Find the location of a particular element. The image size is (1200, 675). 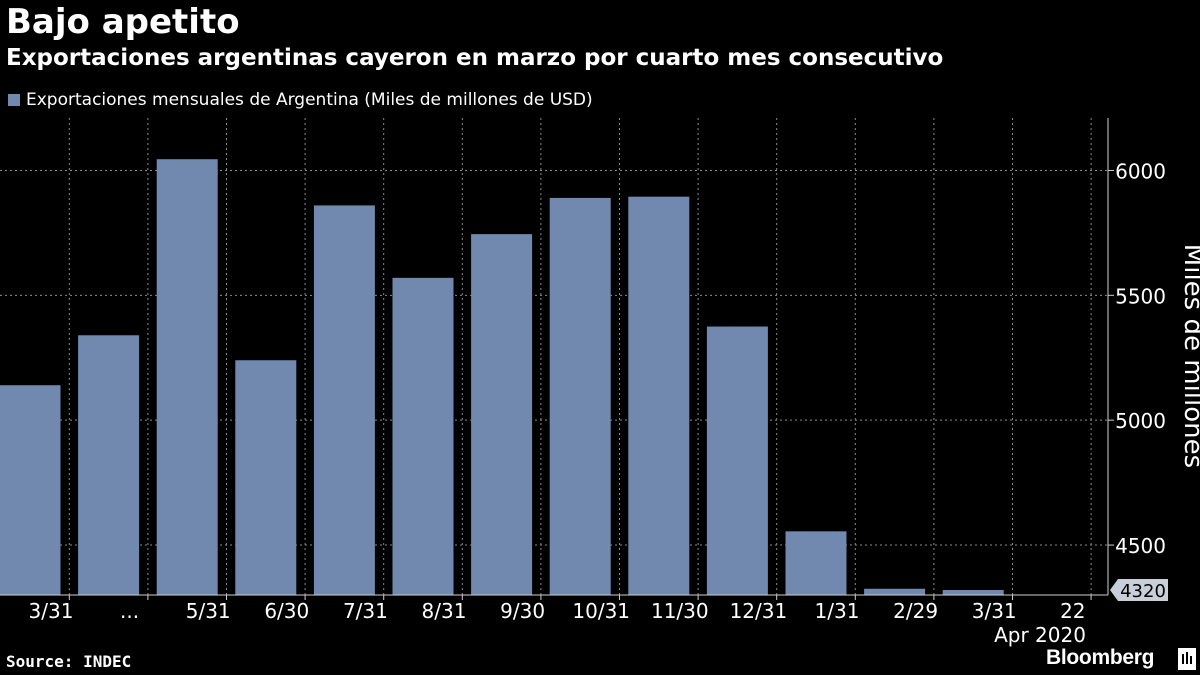

y-tick-label: 6000 is located at coordinates (1140, 171).